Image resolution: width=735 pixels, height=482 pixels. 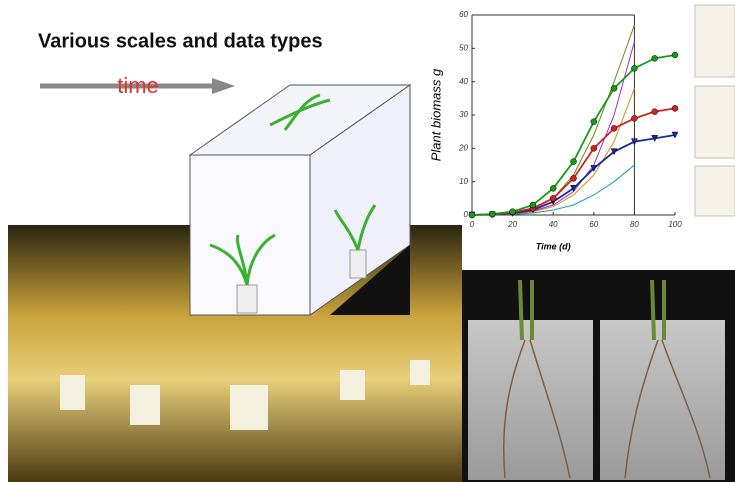 What do you see at coordinates (512, 224) in the screenshot?
I see `x-tick-label: 20` at bounding box center [512, 224].